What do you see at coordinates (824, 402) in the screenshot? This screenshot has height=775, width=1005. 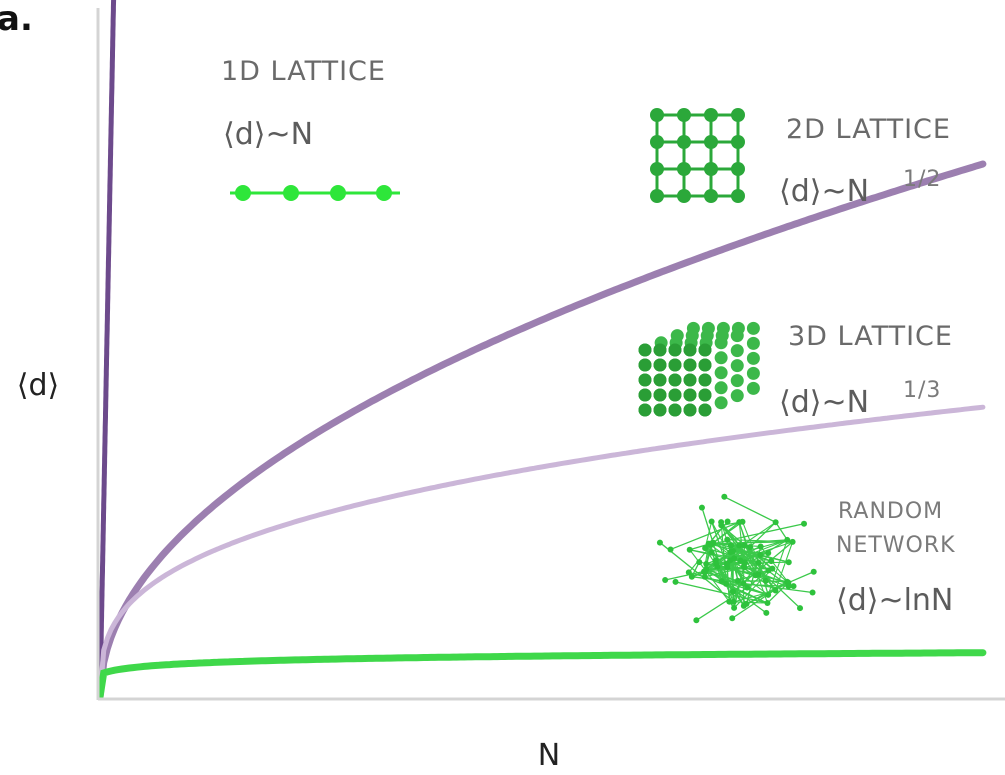 I see `formula-3d: ⟨d⟩~N` at bounding box center [824, 402].